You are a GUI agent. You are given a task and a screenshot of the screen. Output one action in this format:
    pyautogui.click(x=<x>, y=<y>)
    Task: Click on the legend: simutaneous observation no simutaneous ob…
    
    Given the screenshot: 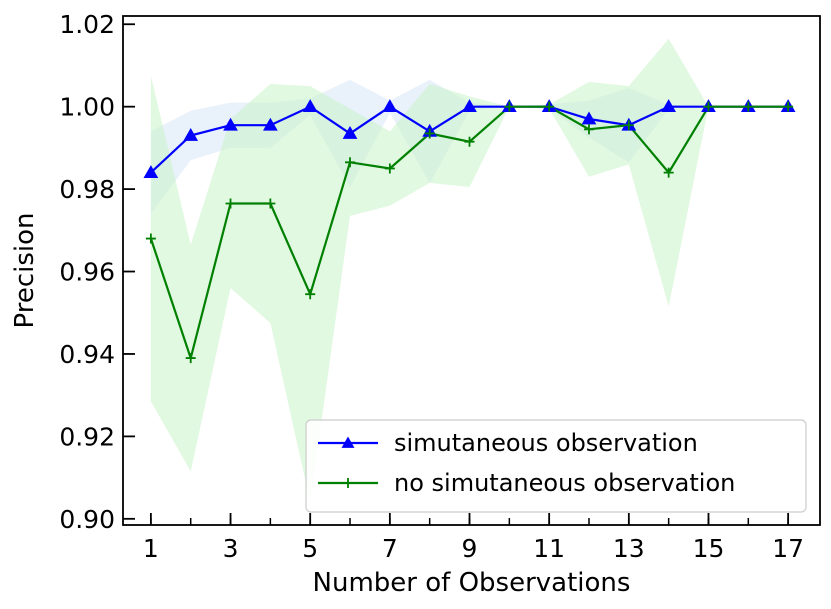 What is the action you would take?
    pyautogui.click(x=556, y=466)
    